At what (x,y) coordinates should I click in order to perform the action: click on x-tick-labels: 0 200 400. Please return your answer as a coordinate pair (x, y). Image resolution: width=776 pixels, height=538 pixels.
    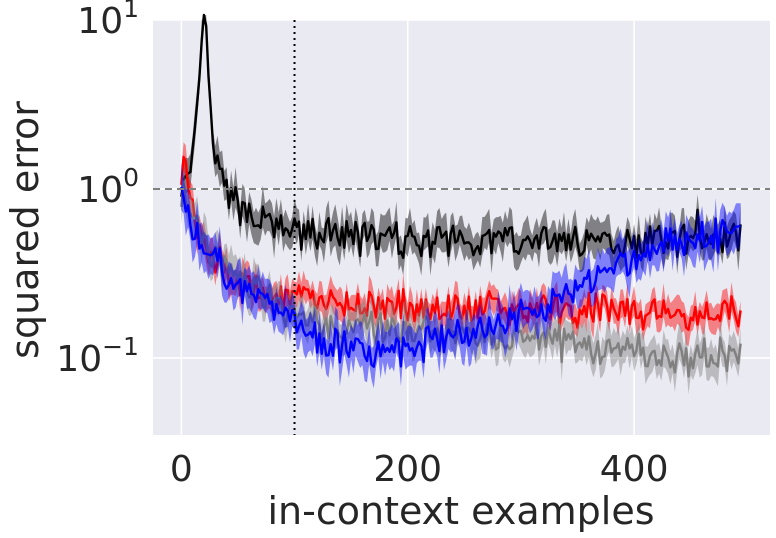
    Looking at the image, I should click on (419, 469).